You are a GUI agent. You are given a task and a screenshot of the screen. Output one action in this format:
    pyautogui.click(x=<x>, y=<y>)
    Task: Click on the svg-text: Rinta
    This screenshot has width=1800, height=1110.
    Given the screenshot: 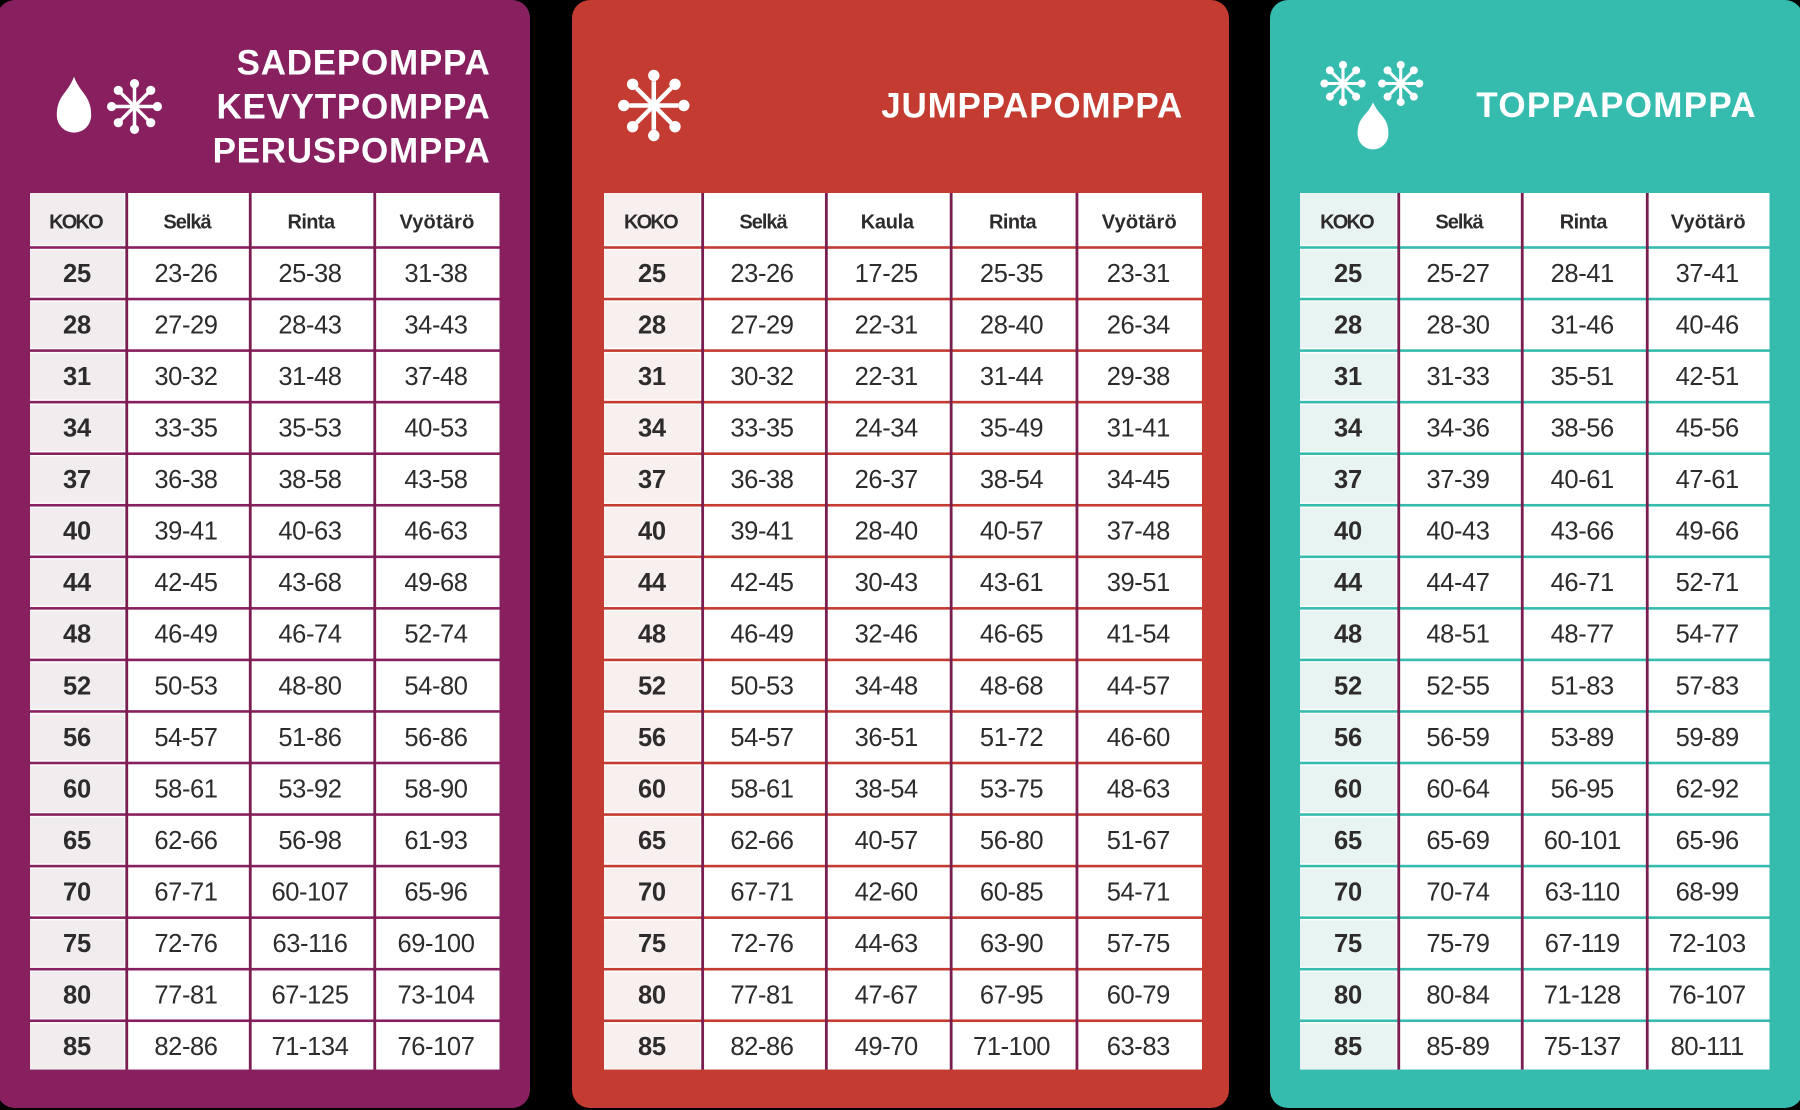 What is the action you would take?
    pyautogui.click(x=1584, y=222)
    